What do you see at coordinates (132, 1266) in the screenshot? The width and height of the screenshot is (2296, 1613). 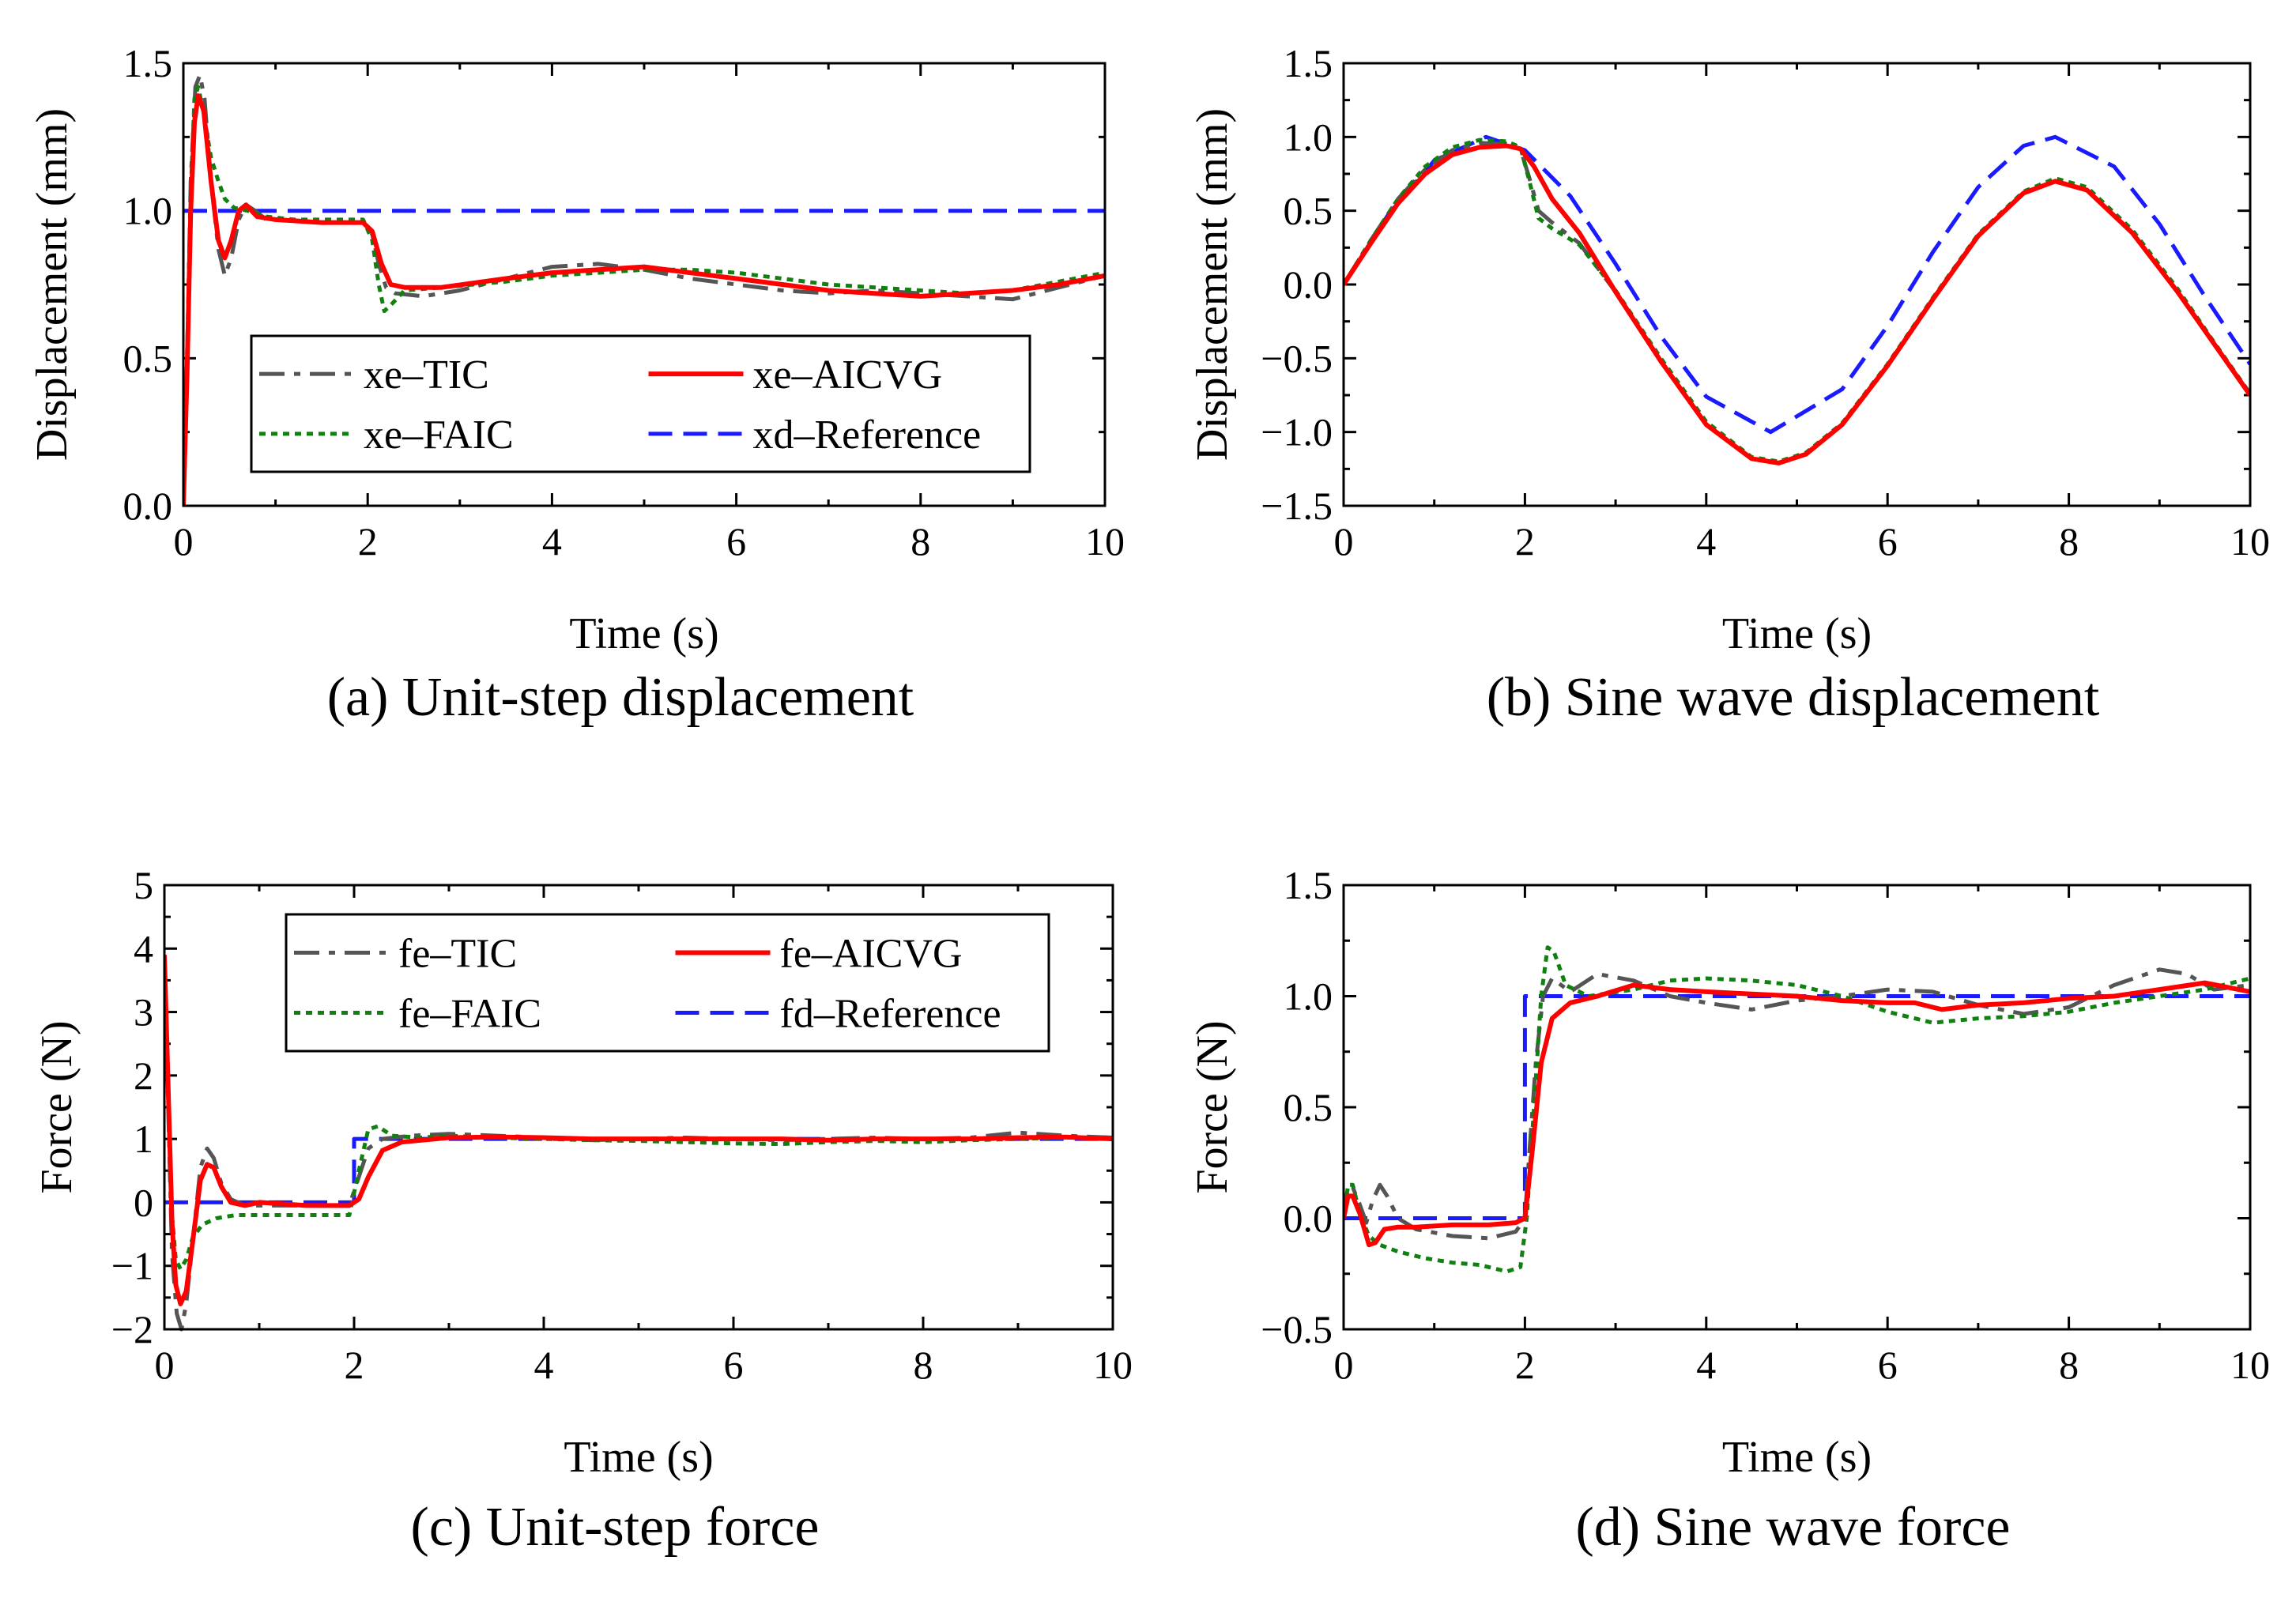 I see `y-tick-label: −1` at bounding box center [132, 1266].